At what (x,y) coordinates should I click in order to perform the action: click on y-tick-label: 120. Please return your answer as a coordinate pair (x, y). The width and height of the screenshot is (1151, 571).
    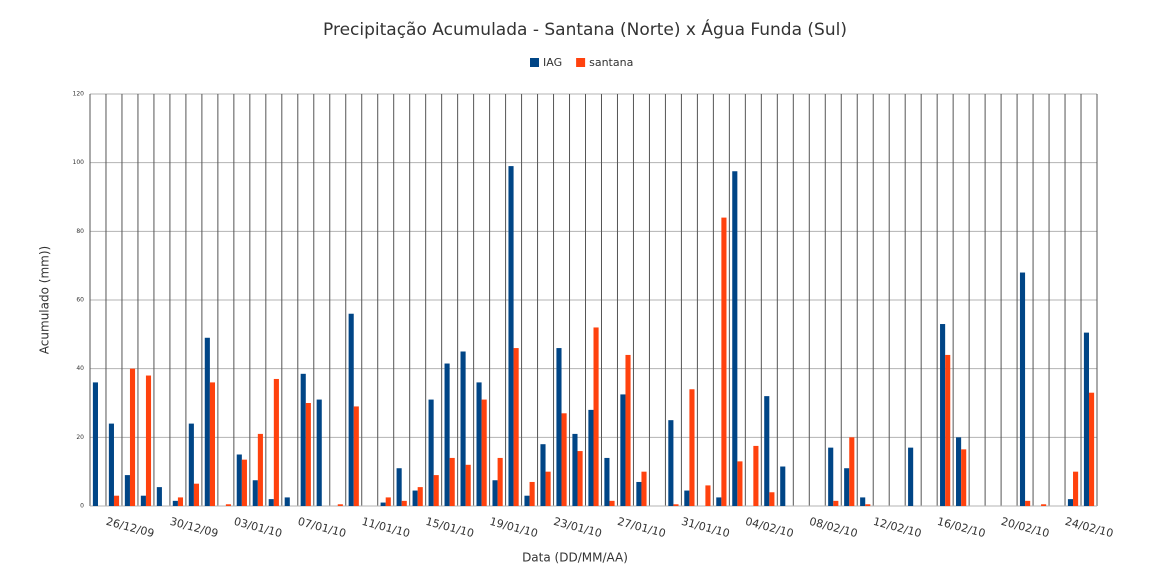
    Looking at the image, I should click on (79, 94).